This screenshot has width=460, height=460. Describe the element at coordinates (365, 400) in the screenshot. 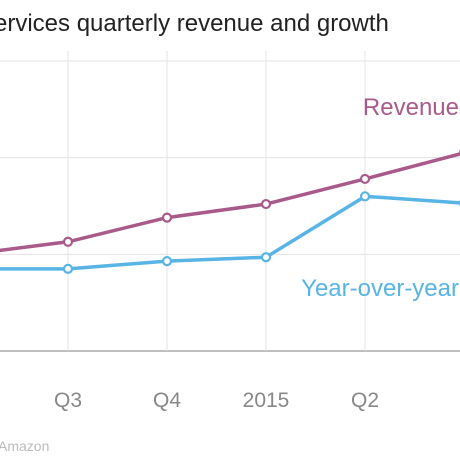

I see `x-tick-label: Q2` at that location.